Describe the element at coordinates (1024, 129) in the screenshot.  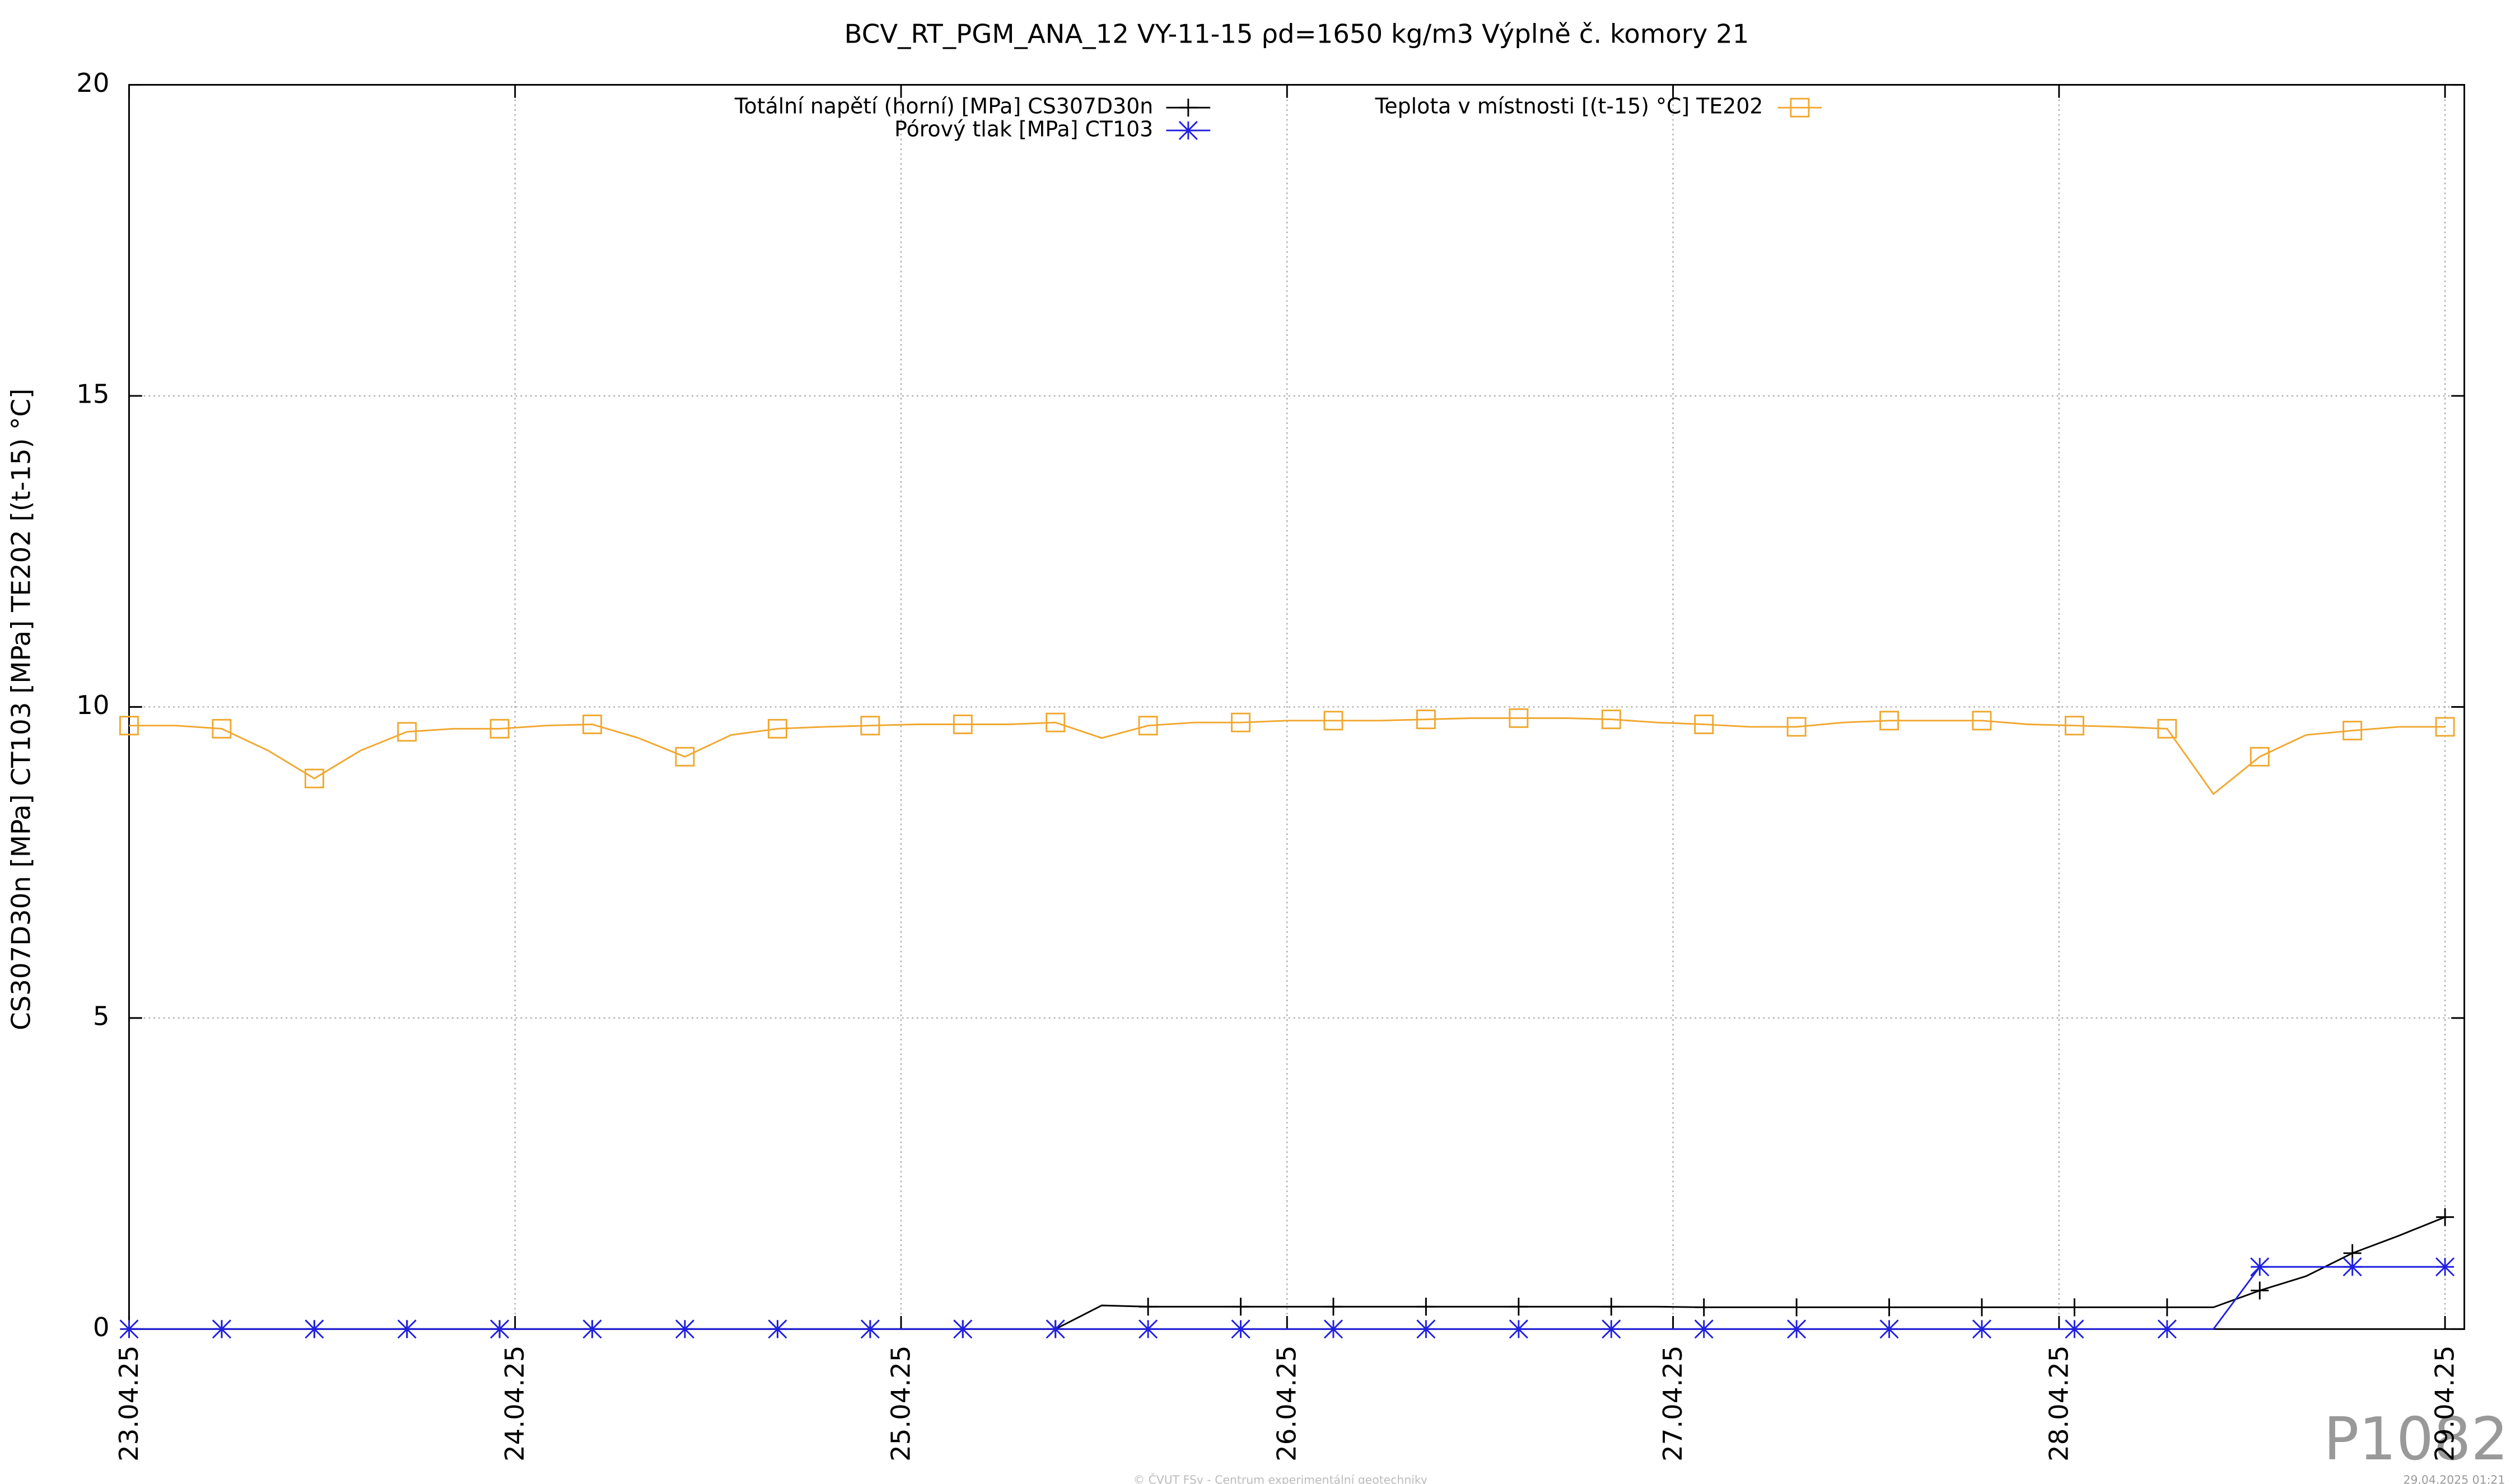
I see `legend-label: Pórový tlak [MPa] CT103` at that location.